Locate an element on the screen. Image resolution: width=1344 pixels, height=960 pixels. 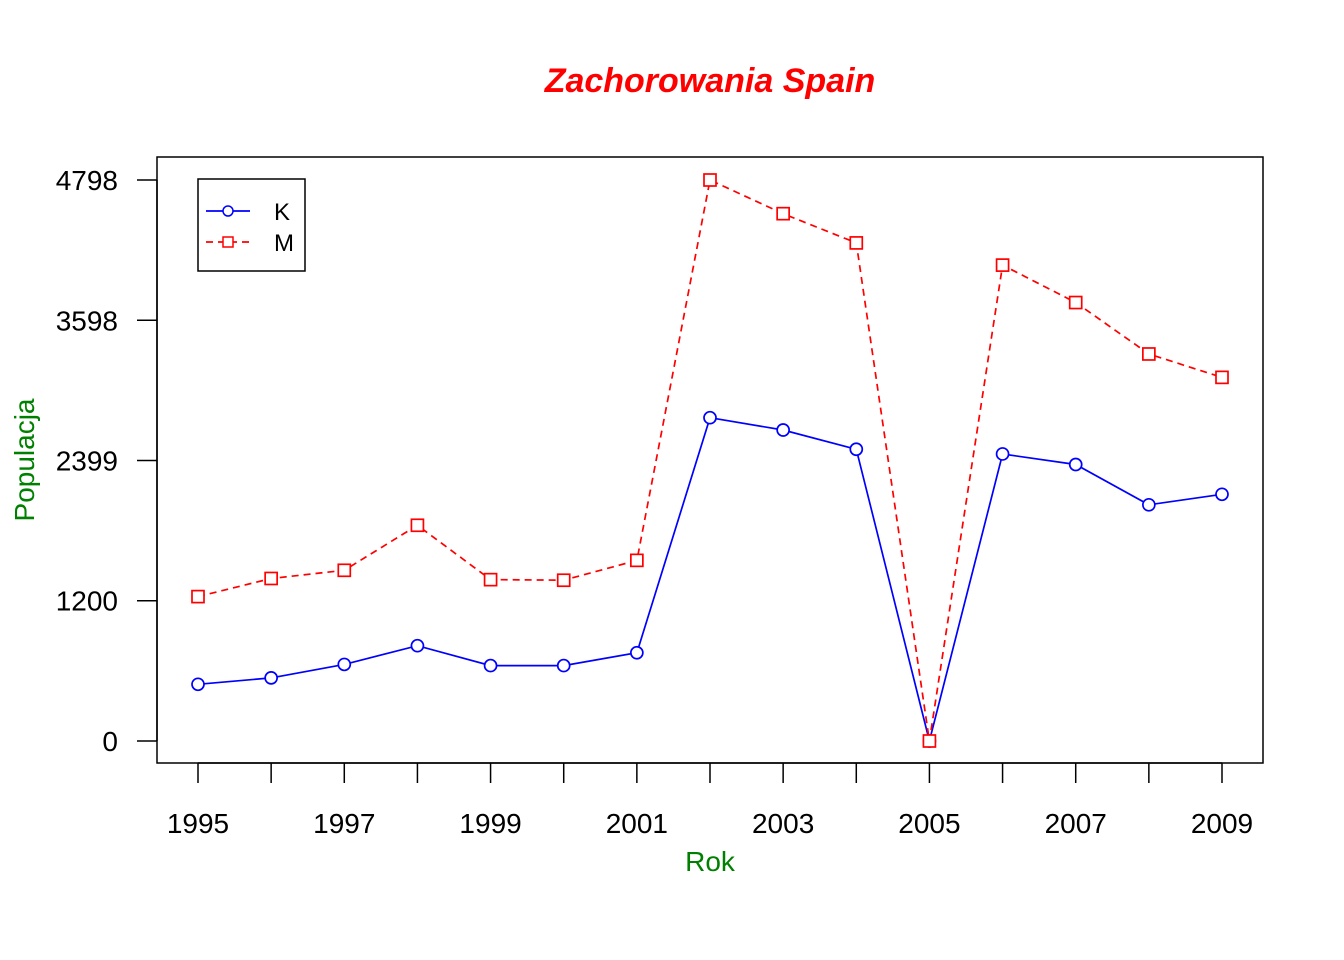
chart-title: Zachorowania Spain is located at coordinates (710, 81).